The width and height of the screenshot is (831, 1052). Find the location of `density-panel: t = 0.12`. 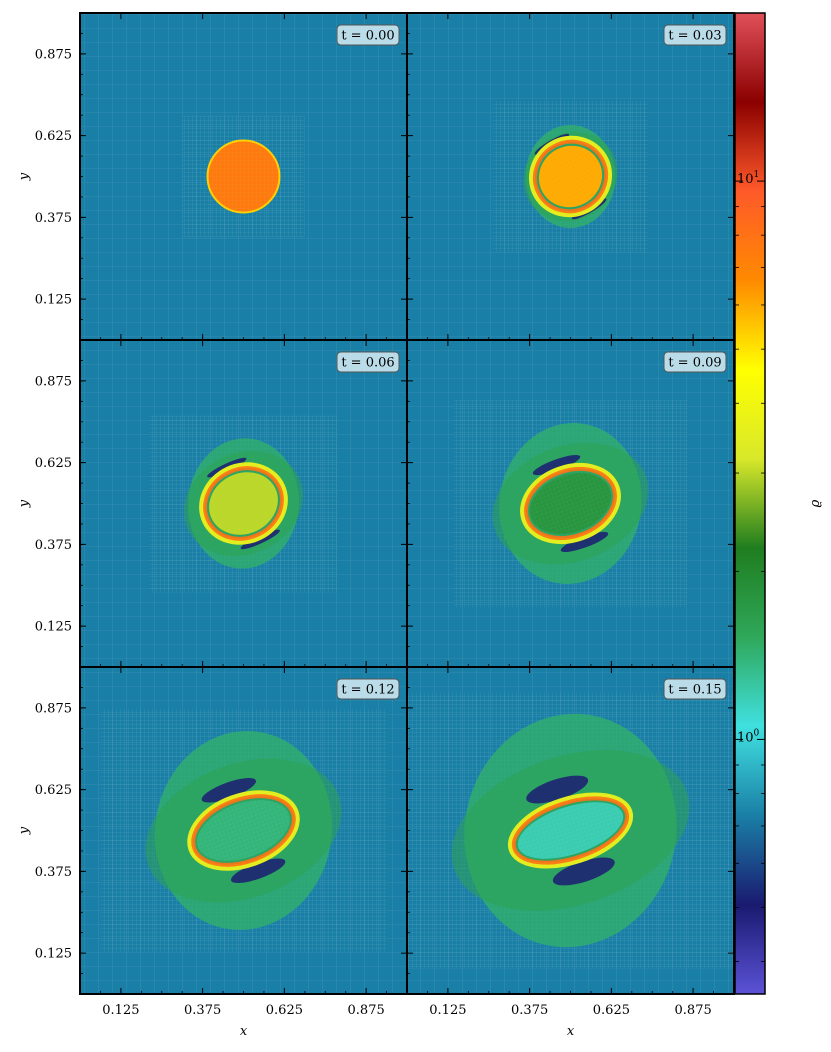

density-panel: t = 0.12 is located at coordinates (243, 830).